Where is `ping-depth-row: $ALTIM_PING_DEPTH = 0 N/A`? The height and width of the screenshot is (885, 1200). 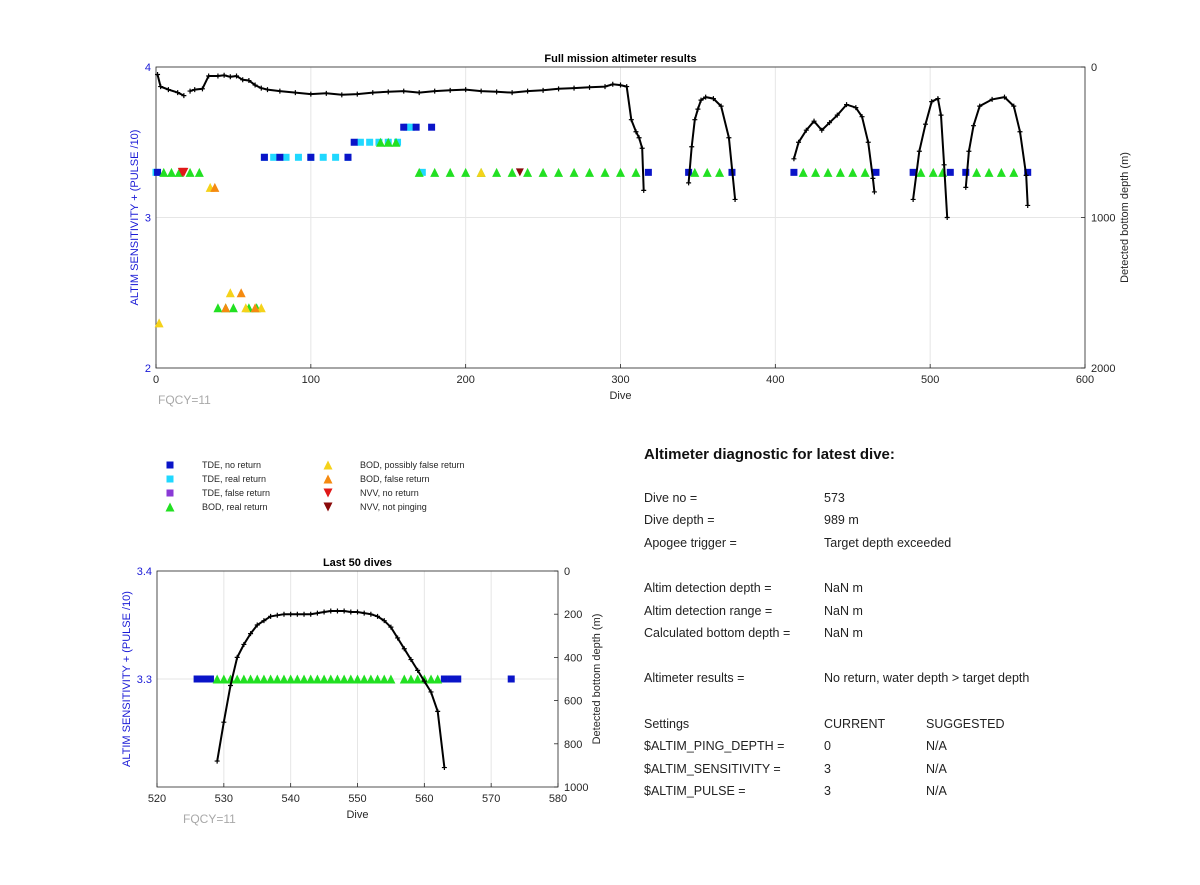
ping-depth-row: $ALTIM_PING_DEPTH = 0 N/A is located at coordinates (914, 750).